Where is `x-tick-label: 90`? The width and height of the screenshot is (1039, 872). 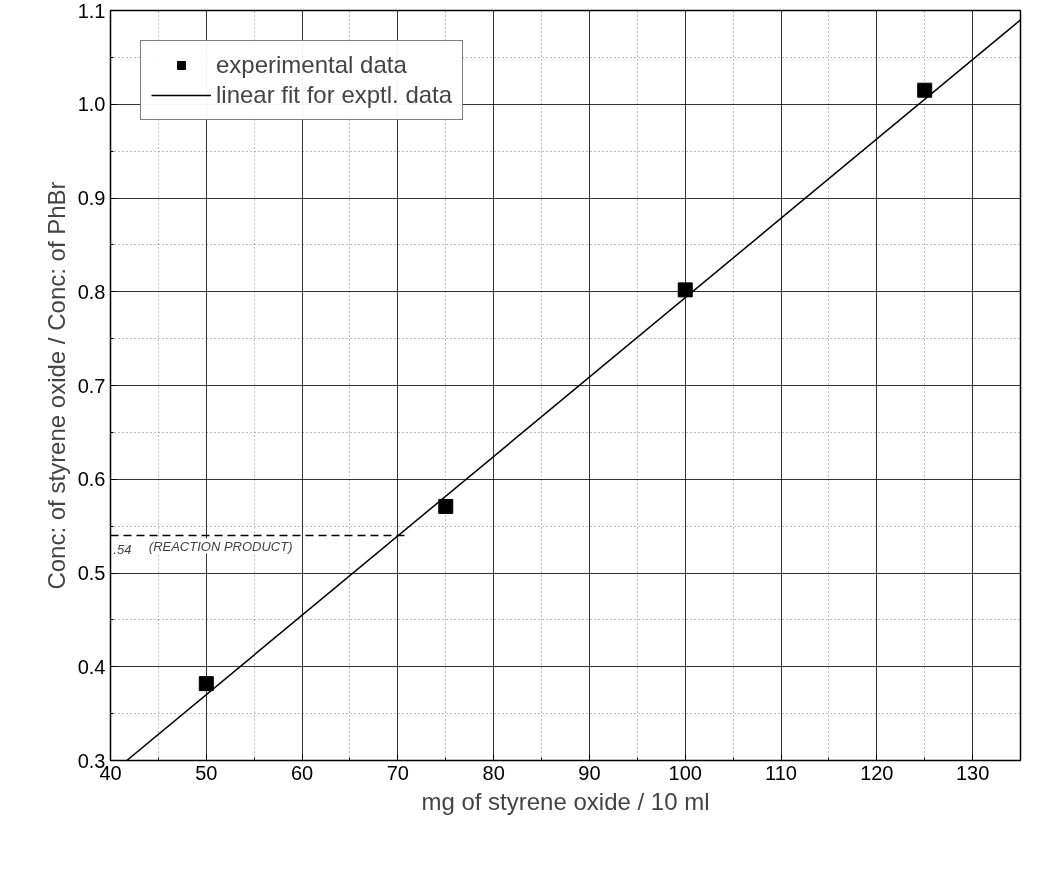 x-tick-label: 90 is located at coordinates (589, 772).